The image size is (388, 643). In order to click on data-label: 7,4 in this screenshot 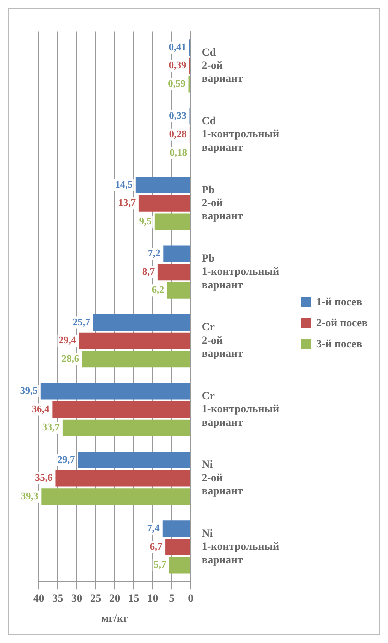, I will do `click(153, 528)`.